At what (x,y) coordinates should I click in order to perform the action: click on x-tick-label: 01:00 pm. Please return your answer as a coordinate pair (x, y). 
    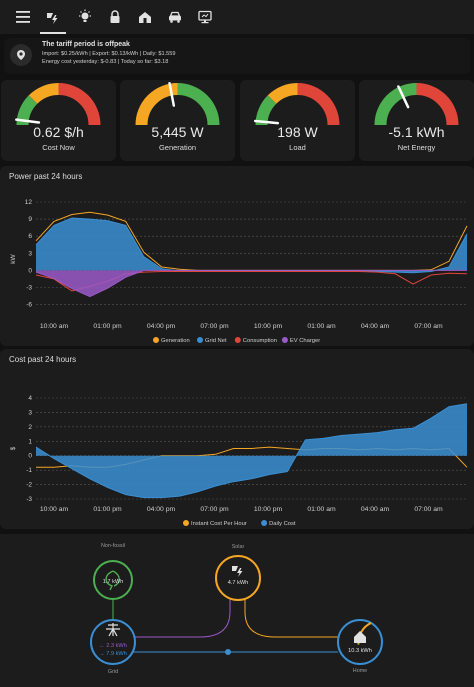
    Looking at the image, I should click on (107, 509).